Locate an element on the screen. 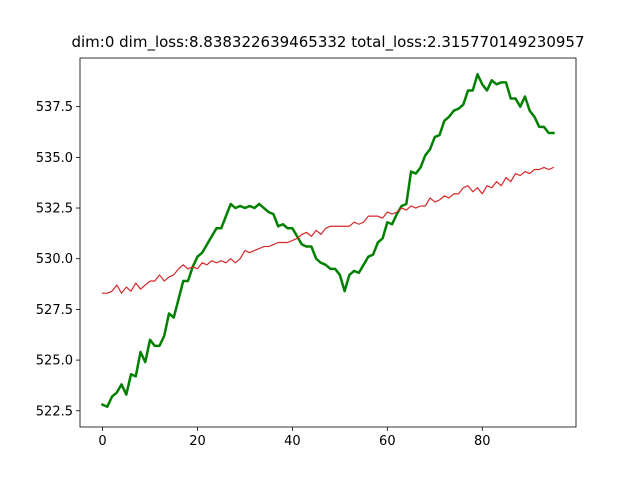  x-tick-label: 20 is located at coordinates (197, 441).